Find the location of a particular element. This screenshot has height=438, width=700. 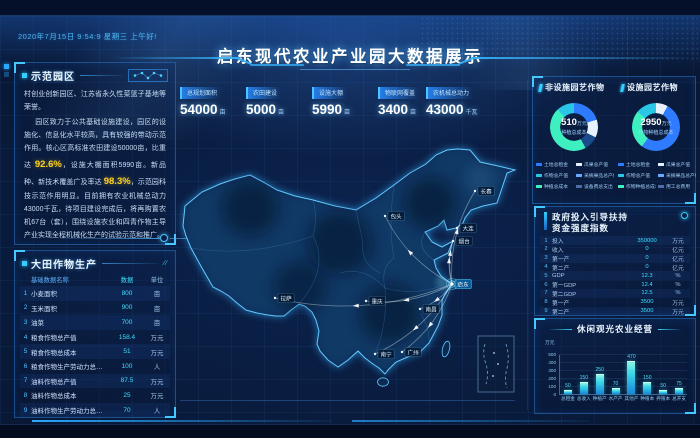

stat-item: 设施大棚 5990 亩 is located at coordinates (344, 99).